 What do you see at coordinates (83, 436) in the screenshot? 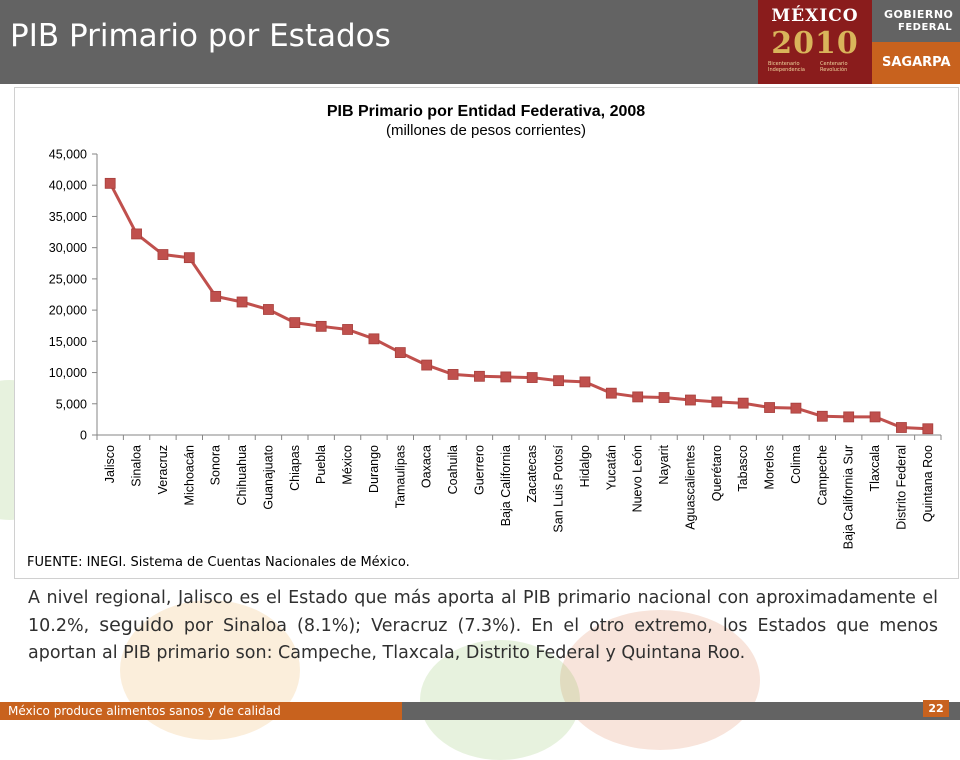
I see `y-tick-label: 0` at bounding box center [83, 436].